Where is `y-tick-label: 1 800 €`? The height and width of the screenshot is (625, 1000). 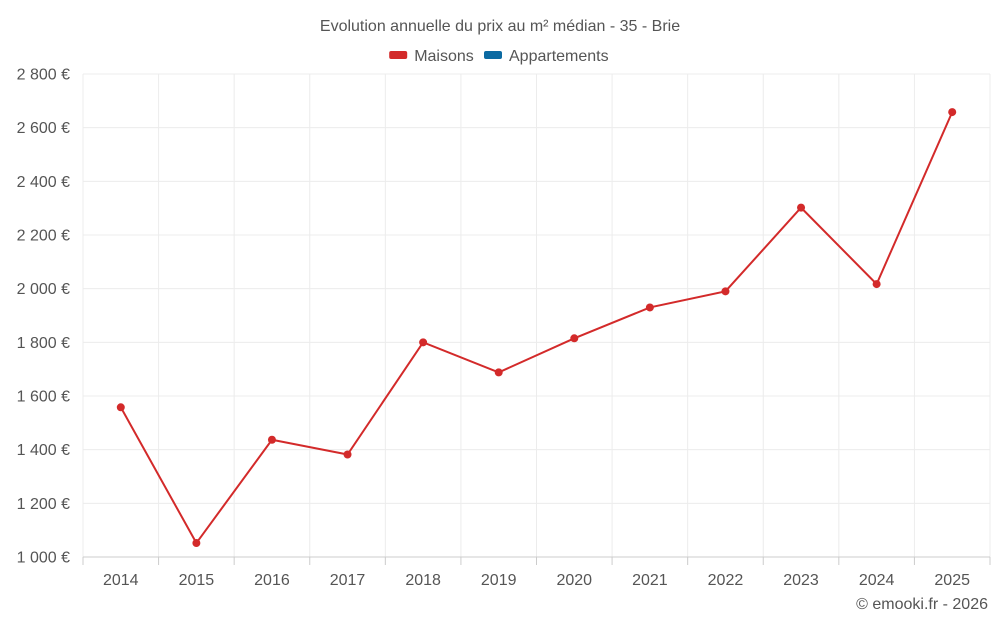
y-tick-label: 1 800 € is located at coordinates (43, 343).